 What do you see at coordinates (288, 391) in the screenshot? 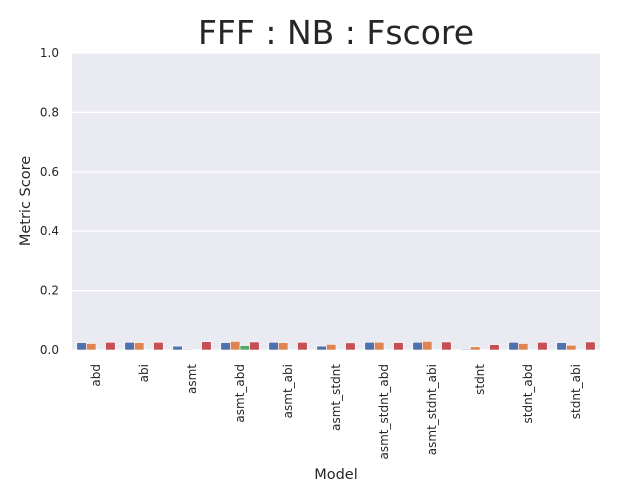
I see `x-tick-label: asmt_abi` at bounding box center [288, 391].